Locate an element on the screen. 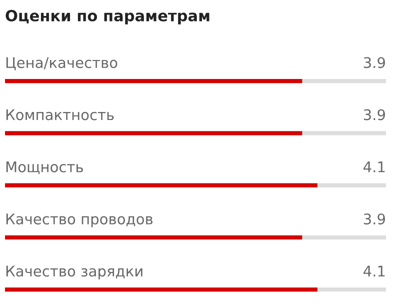 The width and height of the screenshot is (398, 308). y-tick-label: Качество зарядки is located at coordinates (74, 273).